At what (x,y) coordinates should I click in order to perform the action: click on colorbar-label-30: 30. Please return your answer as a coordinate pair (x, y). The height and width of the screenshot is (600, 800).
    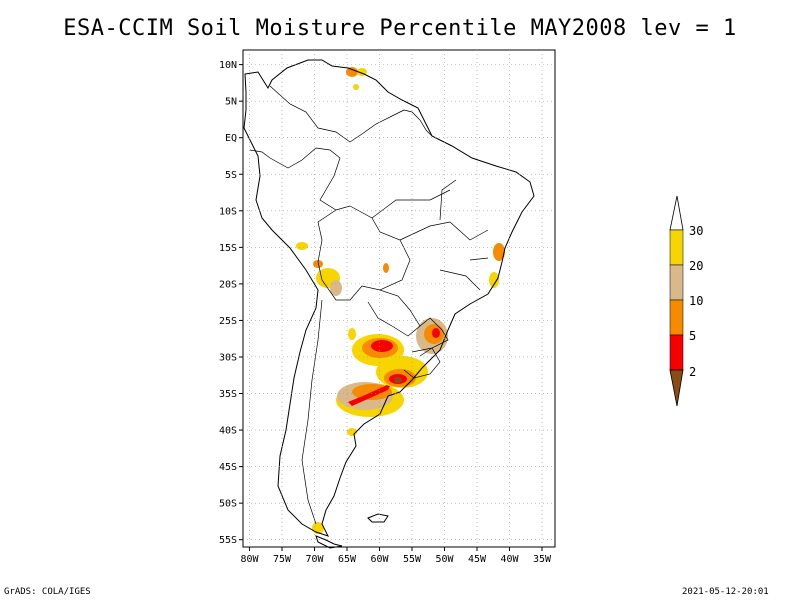
    Looking at the image, I should click on (696, 231).